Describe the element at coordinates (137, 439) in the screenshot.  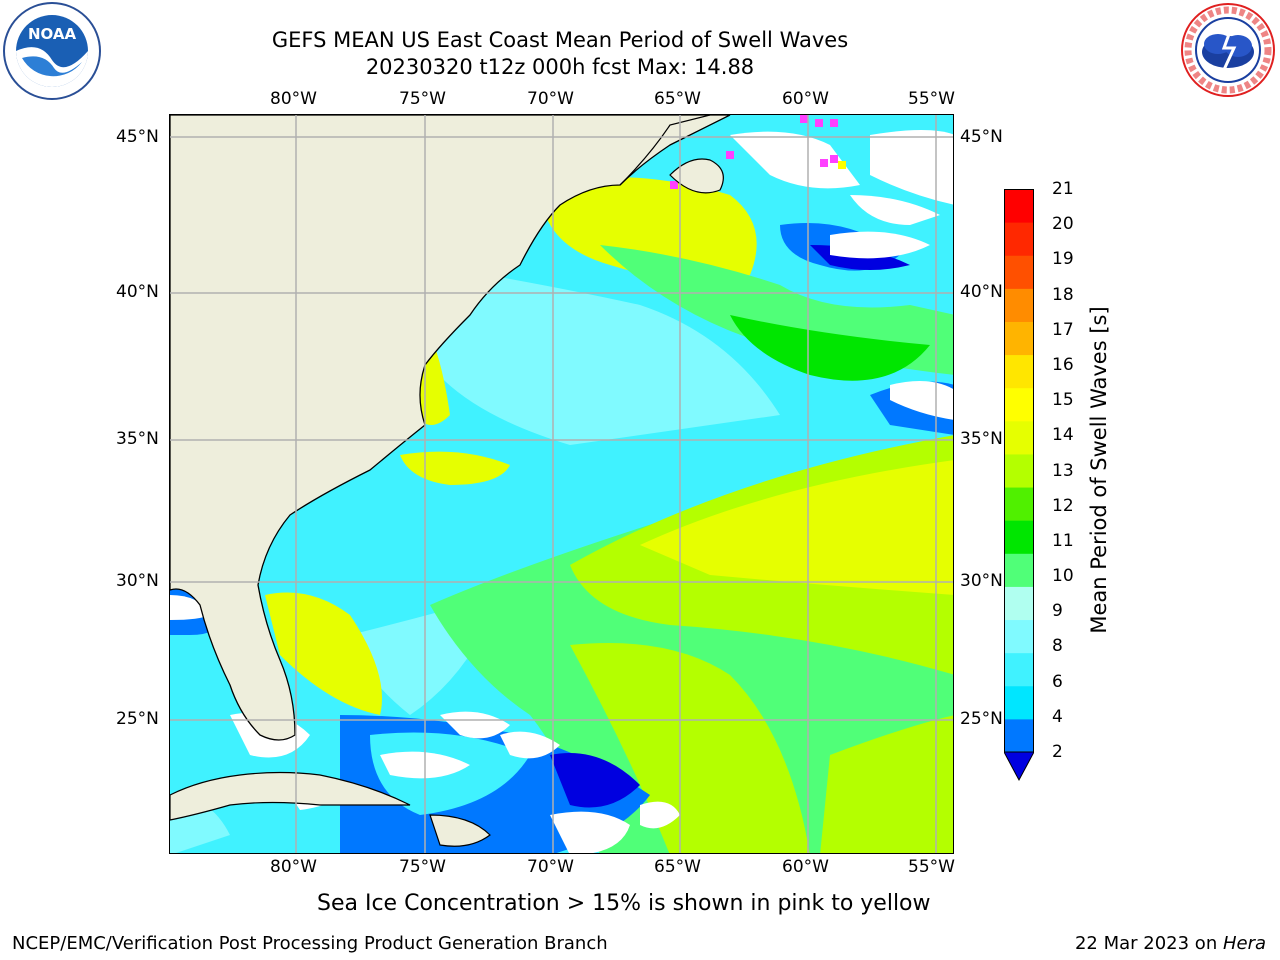
I see `lat-label-left-35n: 35°N` at that location.